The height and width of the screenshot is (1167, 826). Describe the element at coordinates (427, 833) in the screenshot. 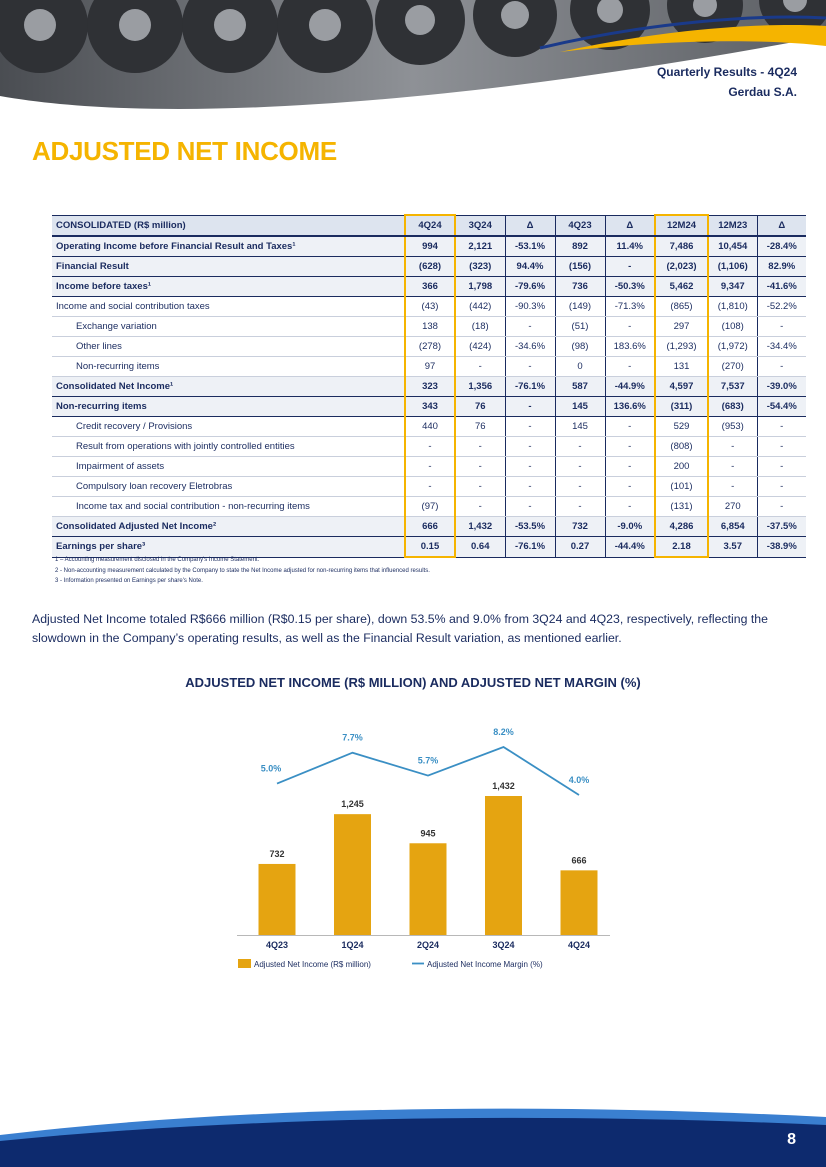

I see `data-label: 945` at that location.